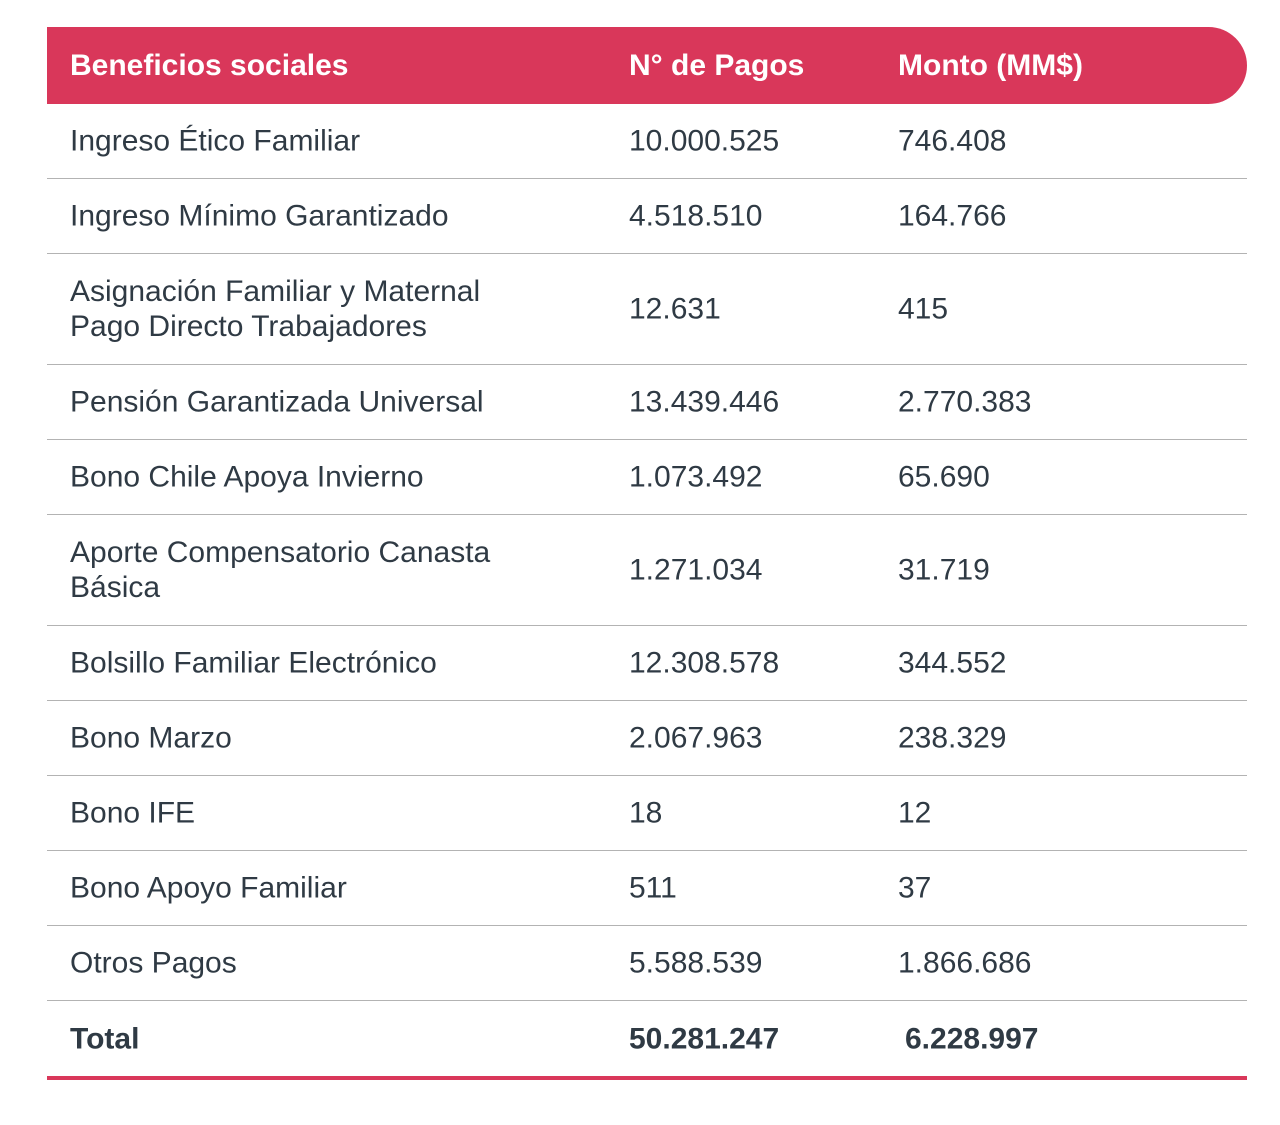 This screenshot has width=1280, height=1125. I want to click on payments-count: 18, so click(646, 813).